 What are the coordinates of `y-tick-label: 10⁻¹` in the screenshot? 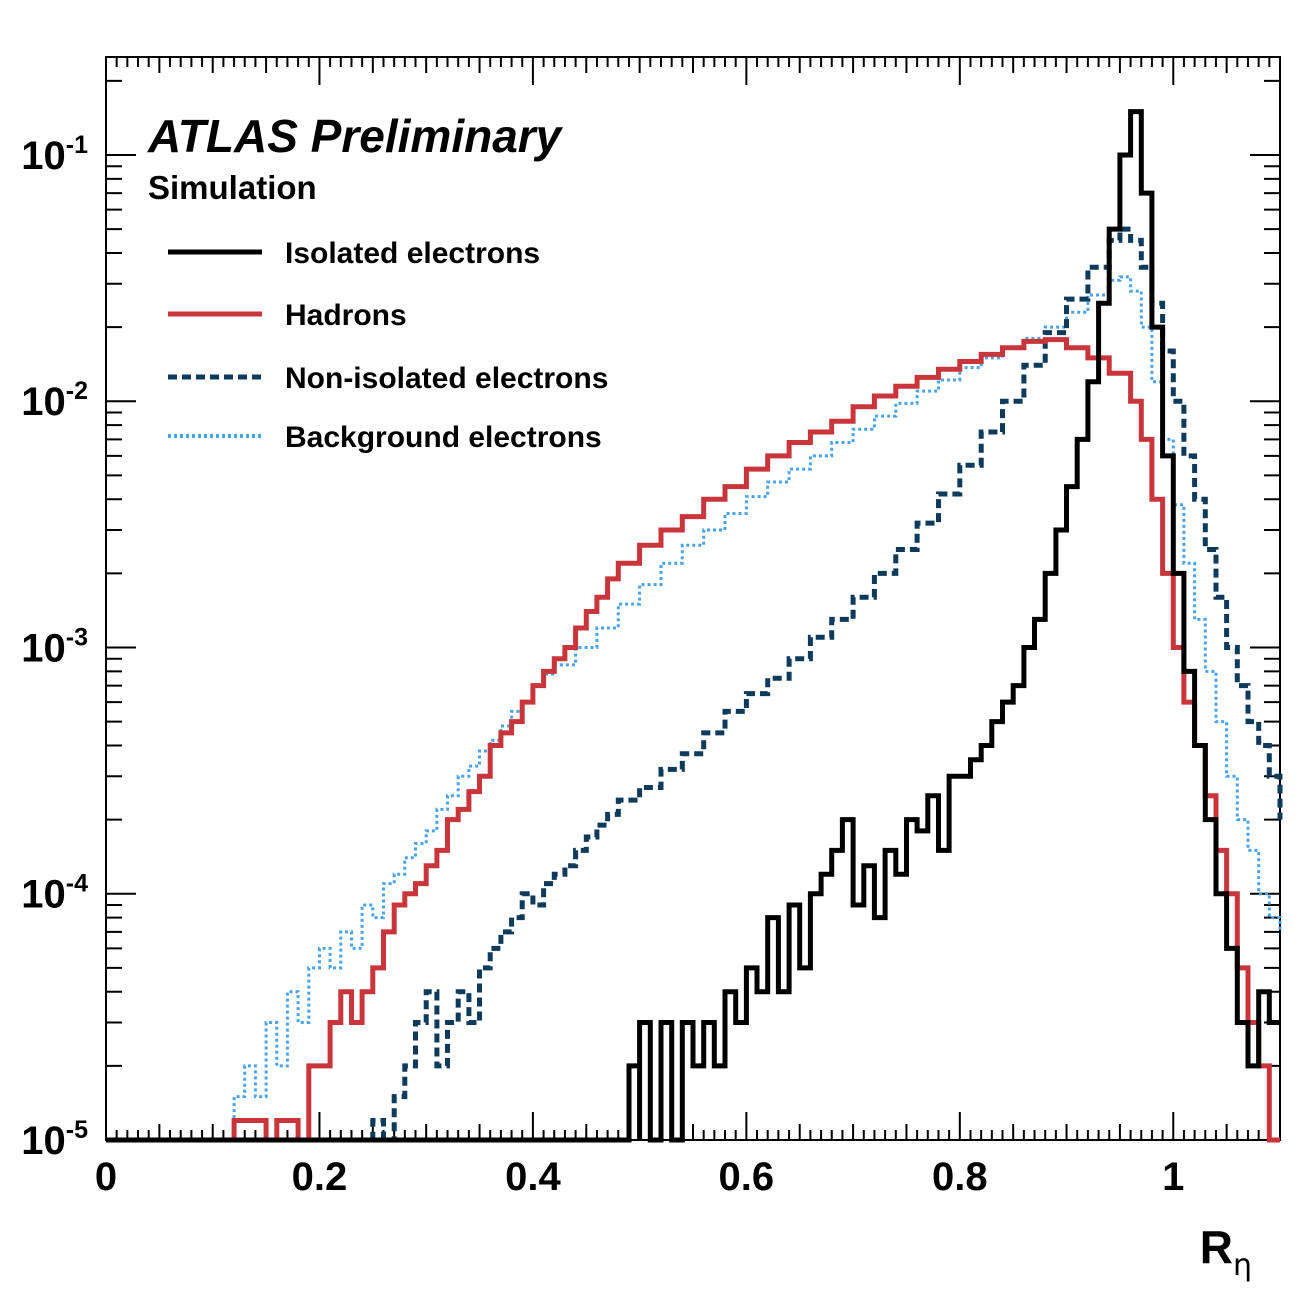 It's located at (54, 154).